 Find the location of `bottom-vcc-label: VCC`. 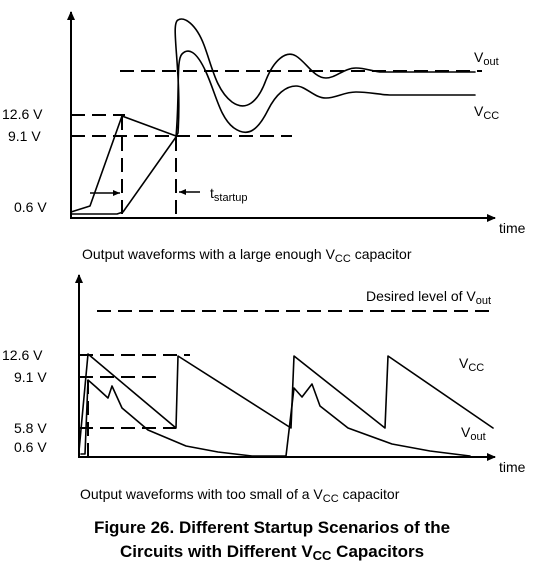

bottom-vcc-label: VCC is located at coordinates (471, 364).